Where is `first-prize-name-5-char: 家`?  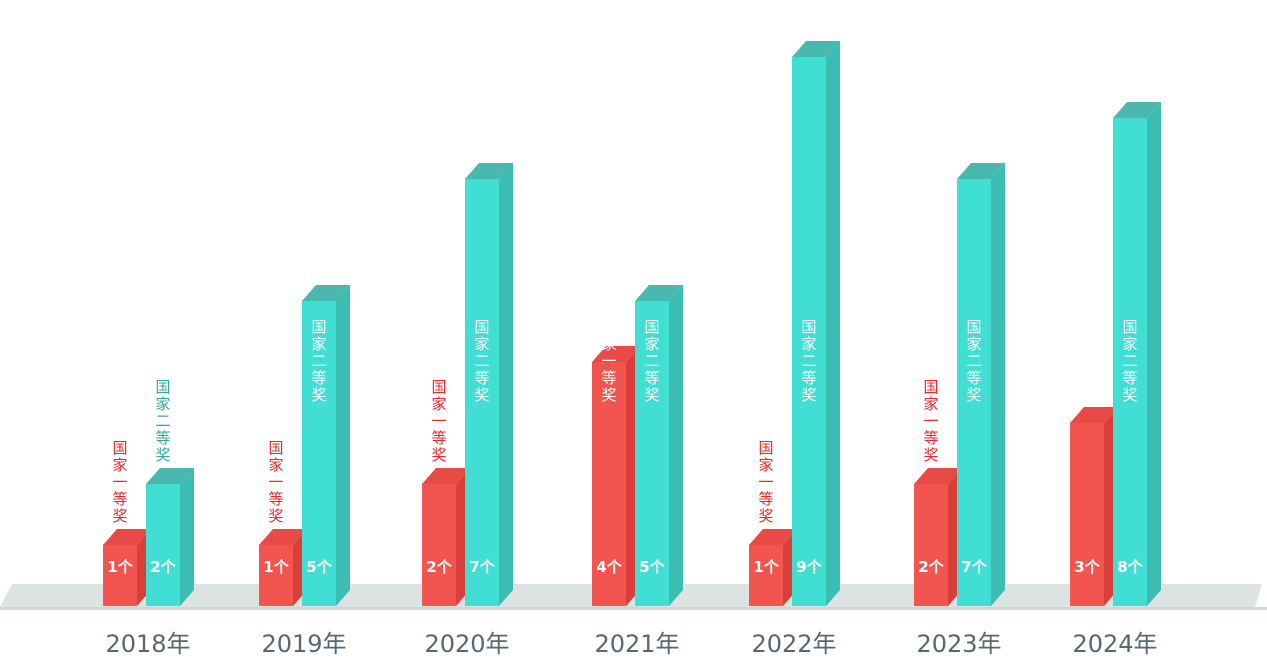 first-prize-name-5-char: 家 is located at coordinates (930, 404).